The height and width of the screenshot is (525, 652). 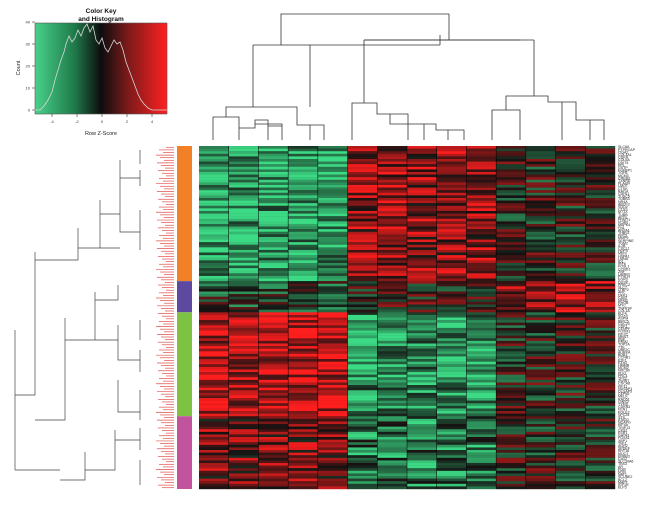 I want to click on row-label: SPC25, so click(x=623, y=415).